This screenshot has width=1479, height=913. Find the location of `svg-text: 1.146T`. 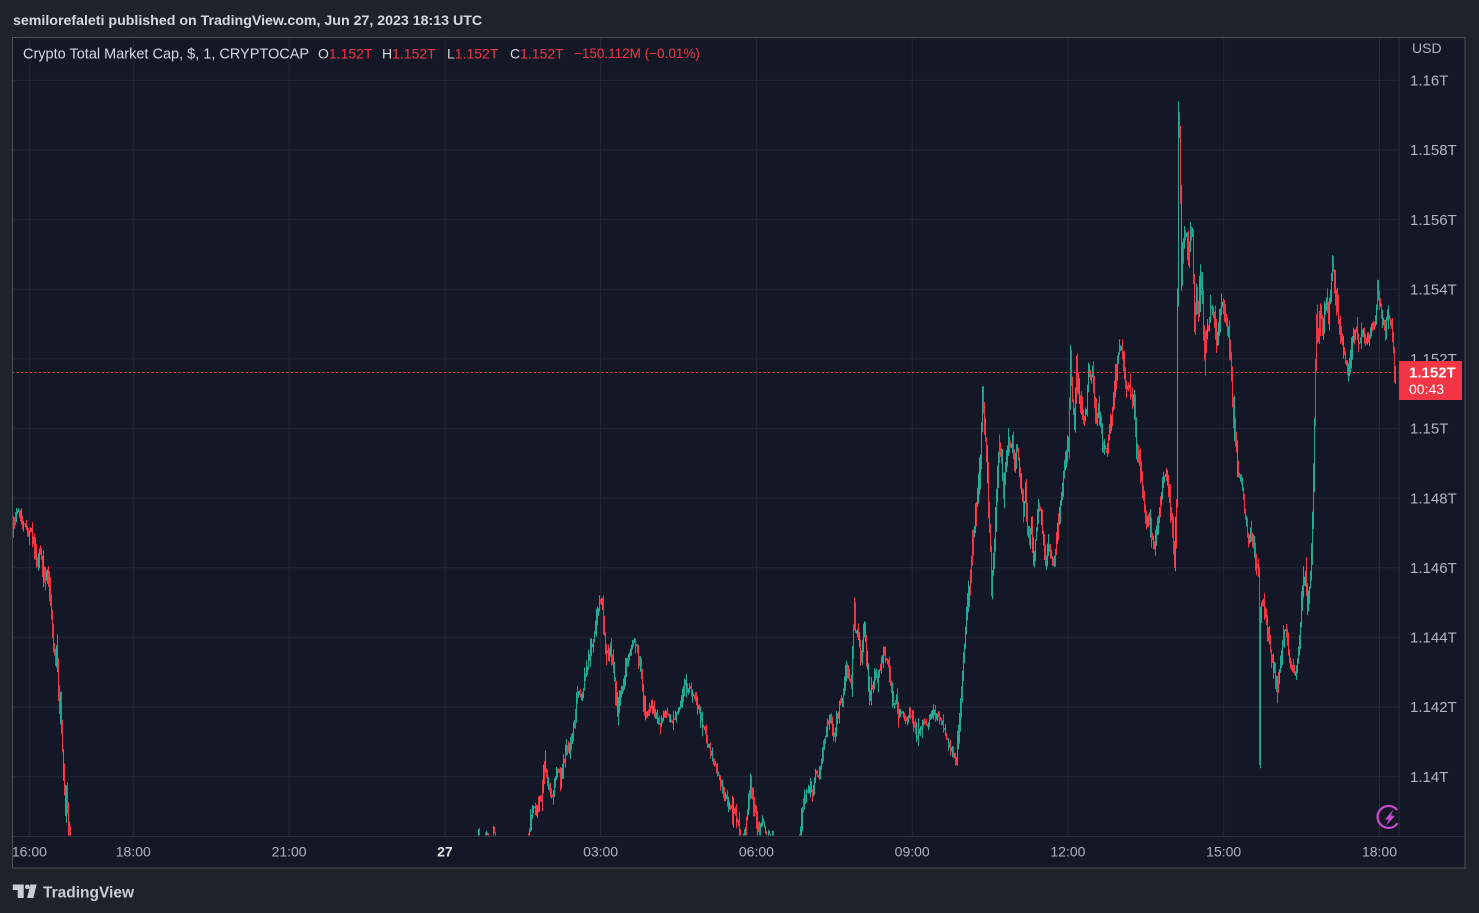

svg-text: 1.146T is located at coordinates (1433, 568).